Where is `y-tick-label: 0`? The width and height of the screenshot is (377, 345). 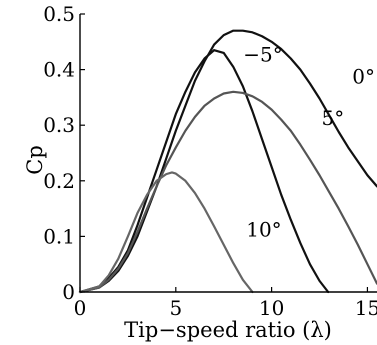 y-tick-label: 0 is located at coordinates (68, 292).